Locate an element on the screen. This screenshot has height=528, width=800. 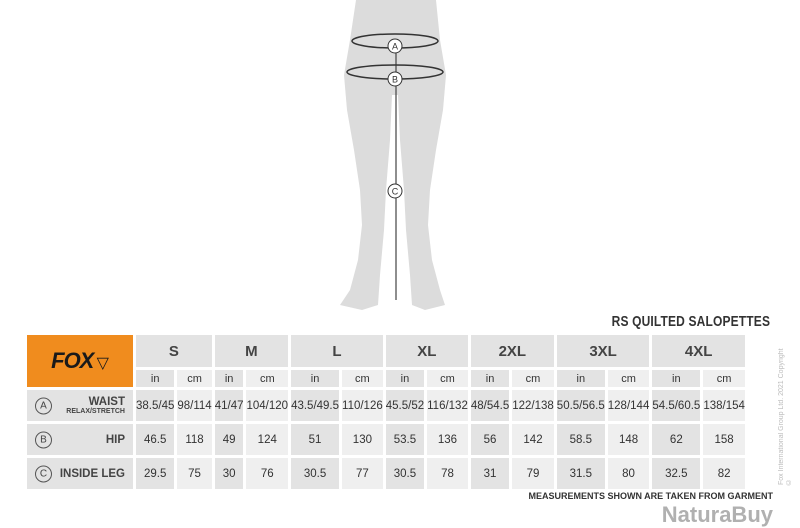
svg-text: C is located at coordinates (395, 192).